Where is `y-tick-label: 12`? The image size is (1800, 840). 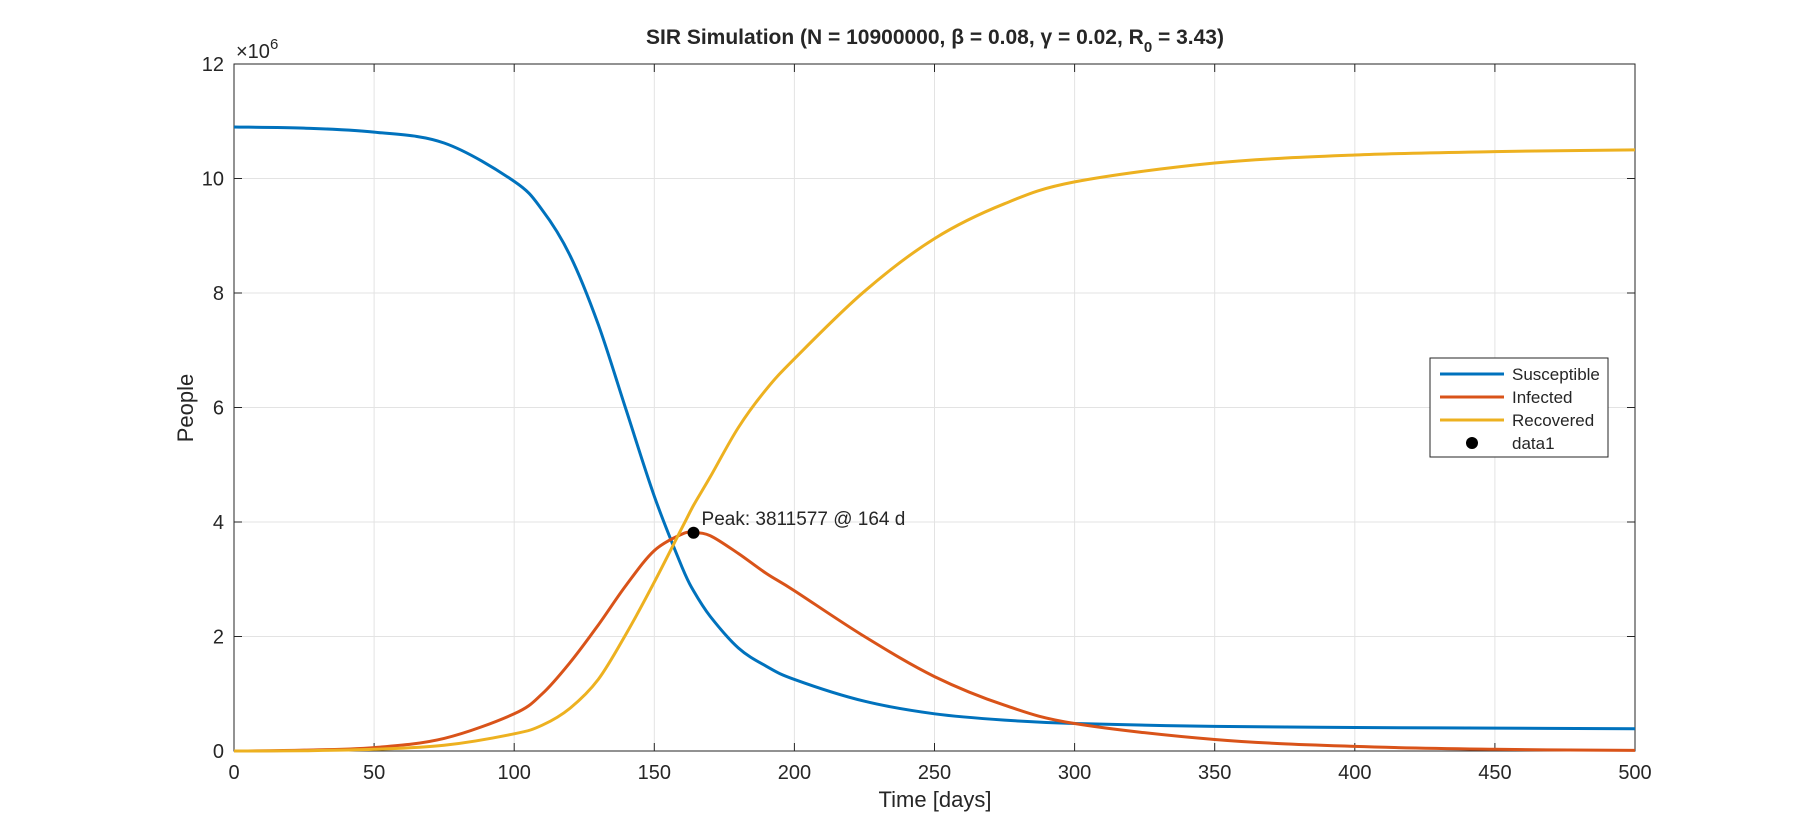 y-tick-label: 12 is located at coordinates (213, 65).